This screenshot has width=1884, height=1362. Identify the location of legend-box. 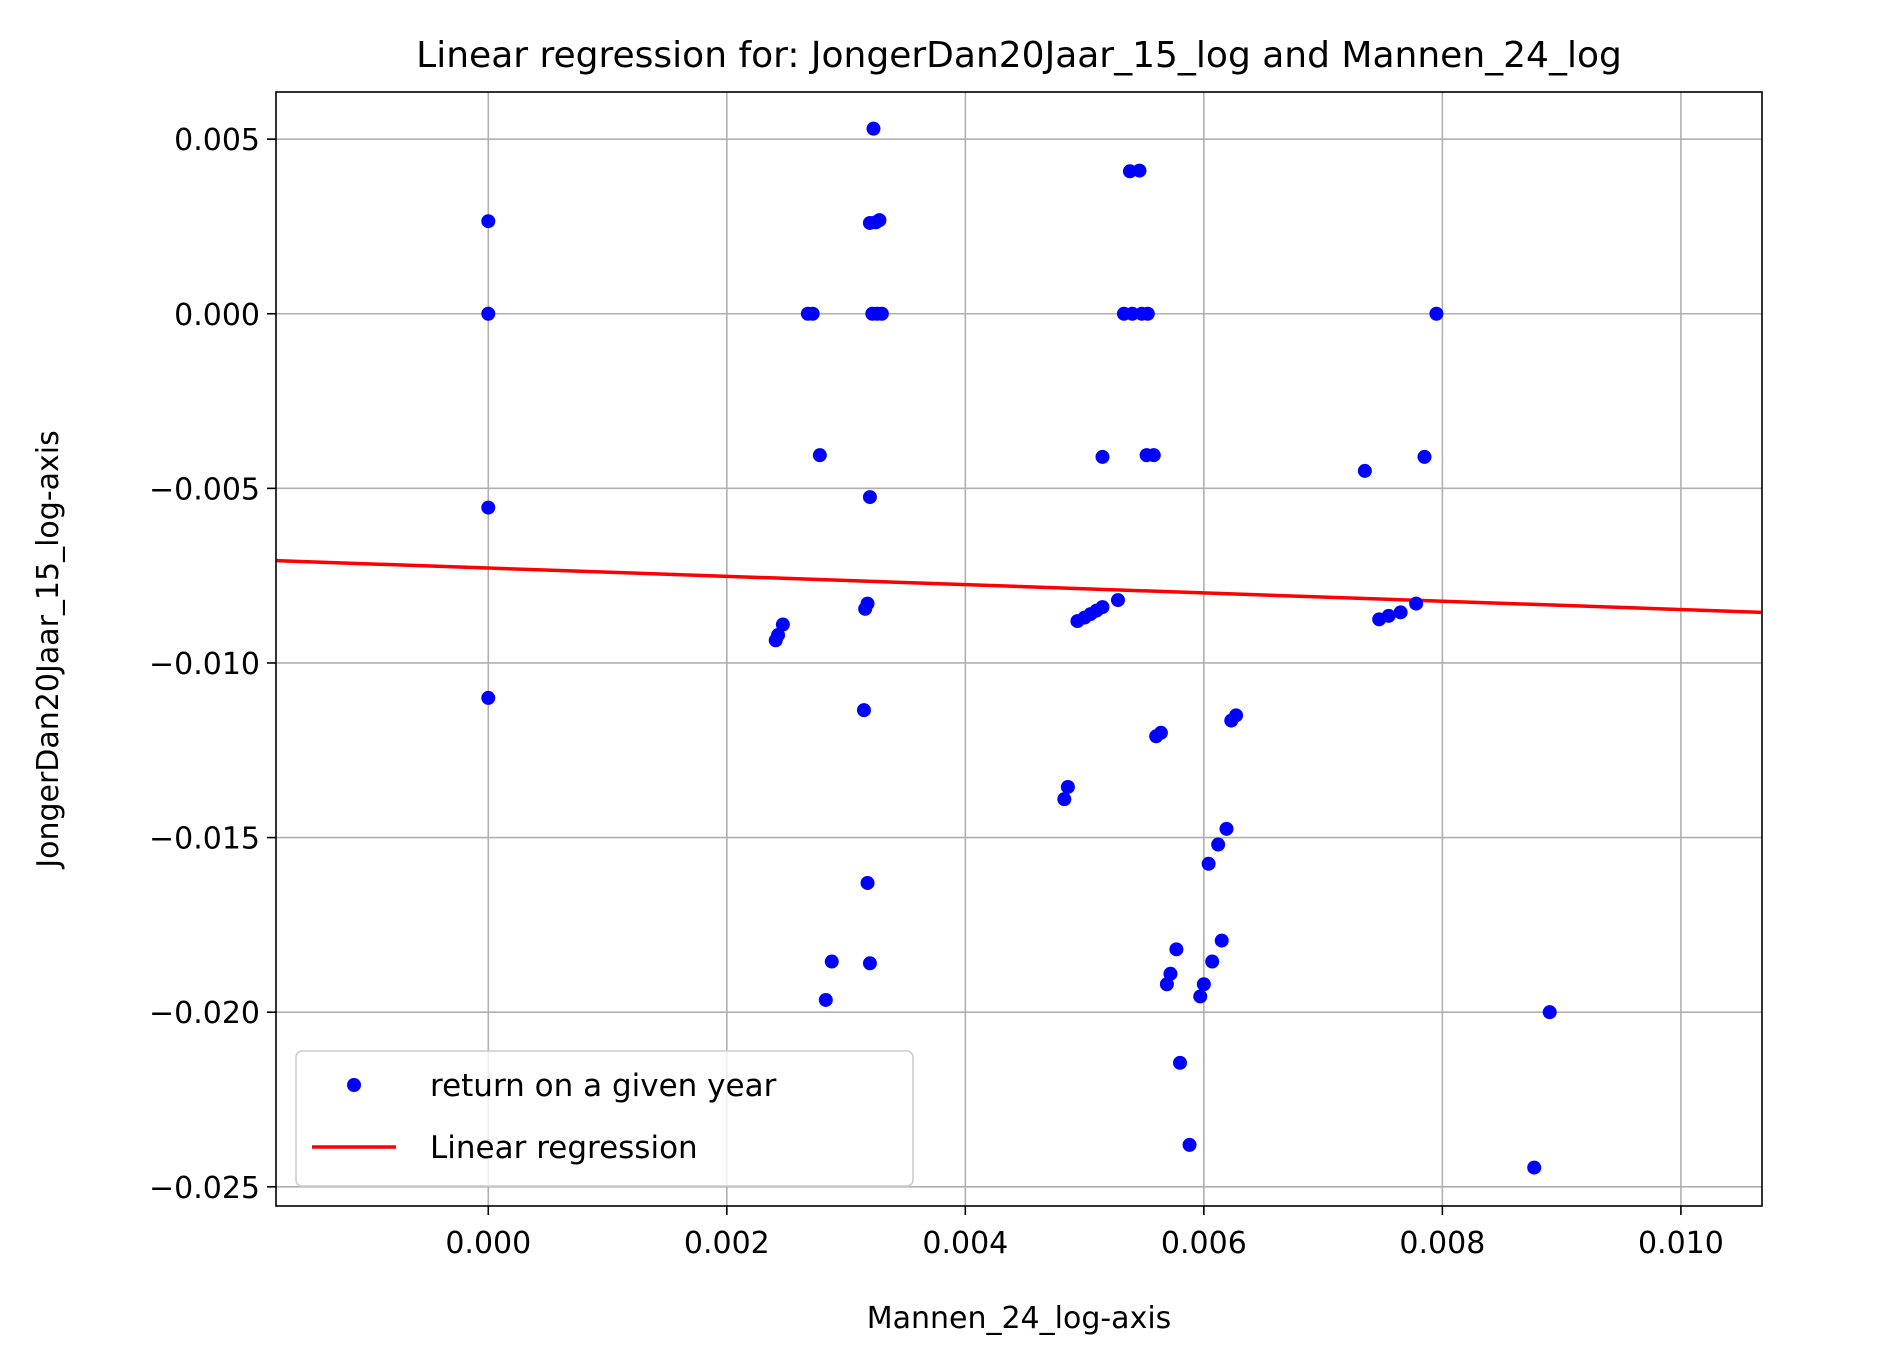
(604, 1118).